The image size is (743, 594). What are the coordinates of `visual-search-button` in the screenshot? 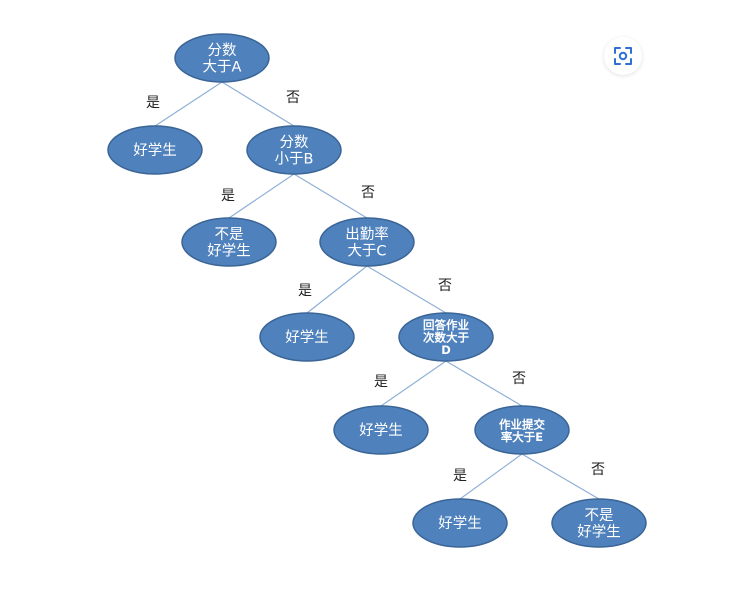 It's located at (623, 56).